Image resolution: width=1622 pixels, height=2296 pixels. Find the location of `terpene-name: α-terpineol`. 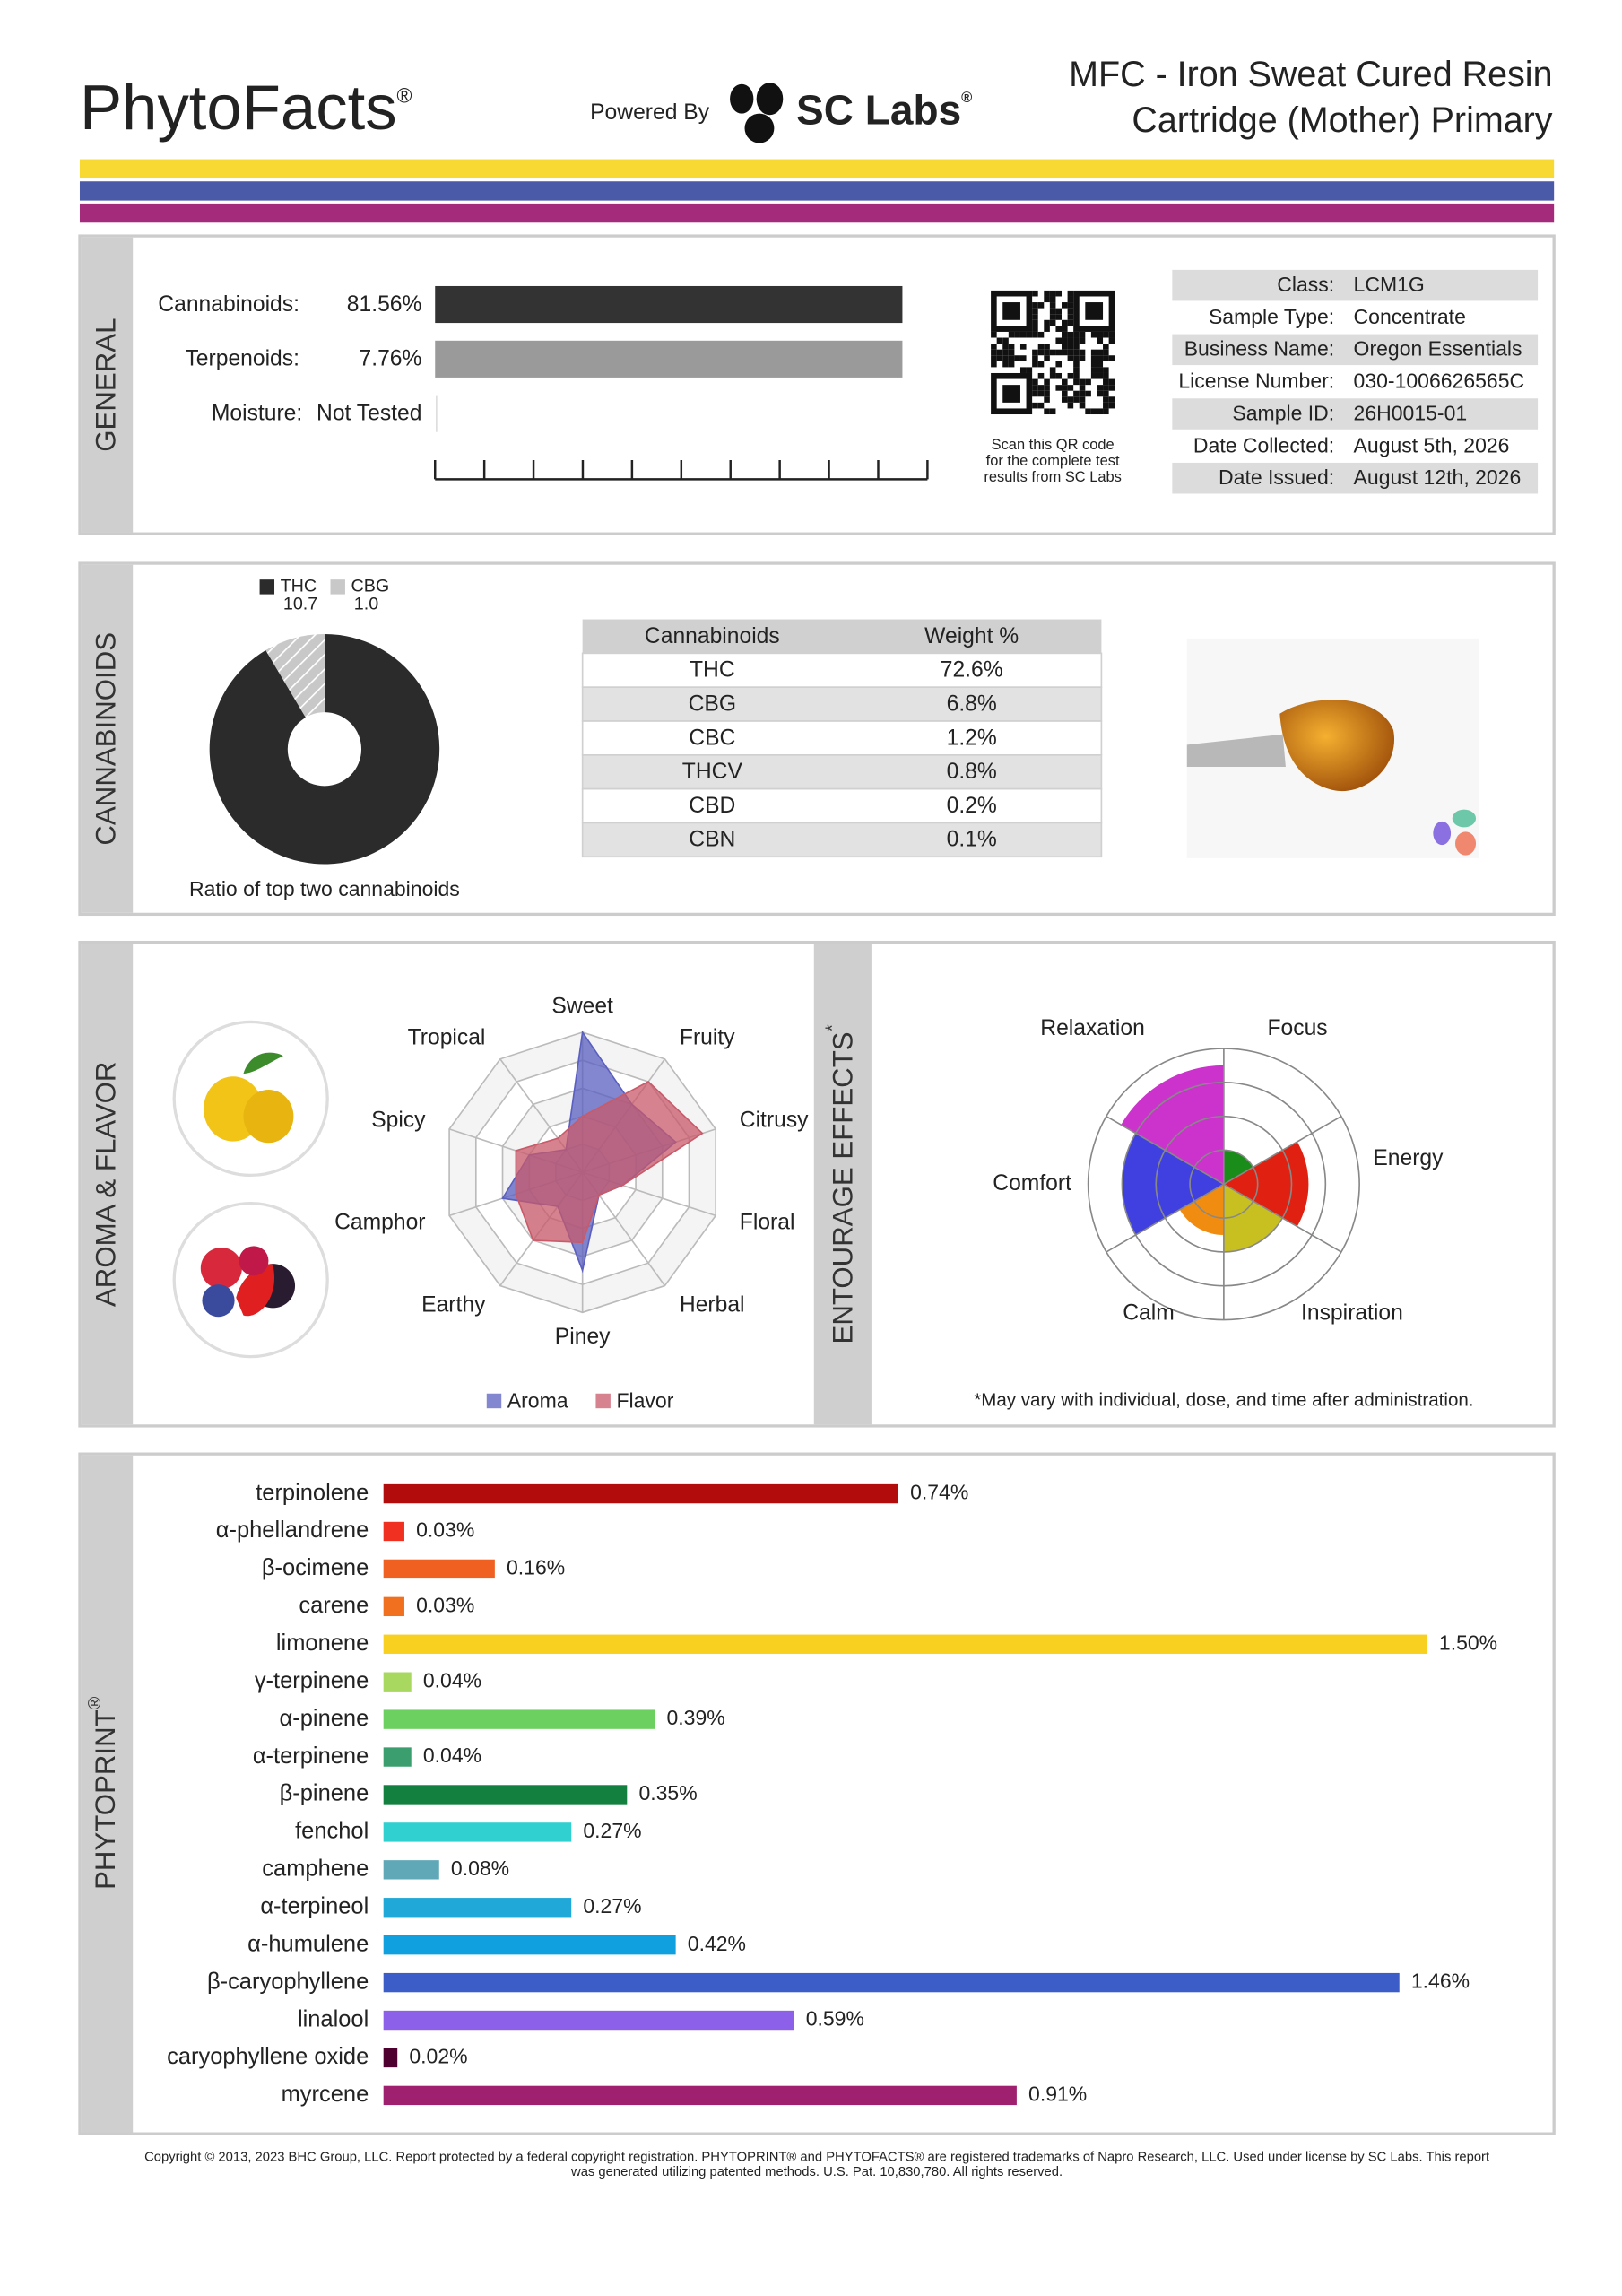

terpene-name: α-terpineol is located at coordinates (314, 1905).